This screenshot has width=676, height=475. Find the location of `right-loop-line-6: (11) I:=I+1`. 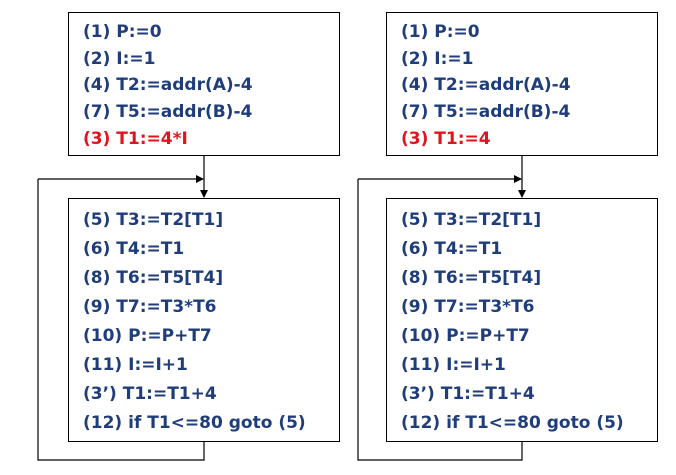

right-loop-line-6: (11) I:=I+1 is located at coordinates (453, 365).